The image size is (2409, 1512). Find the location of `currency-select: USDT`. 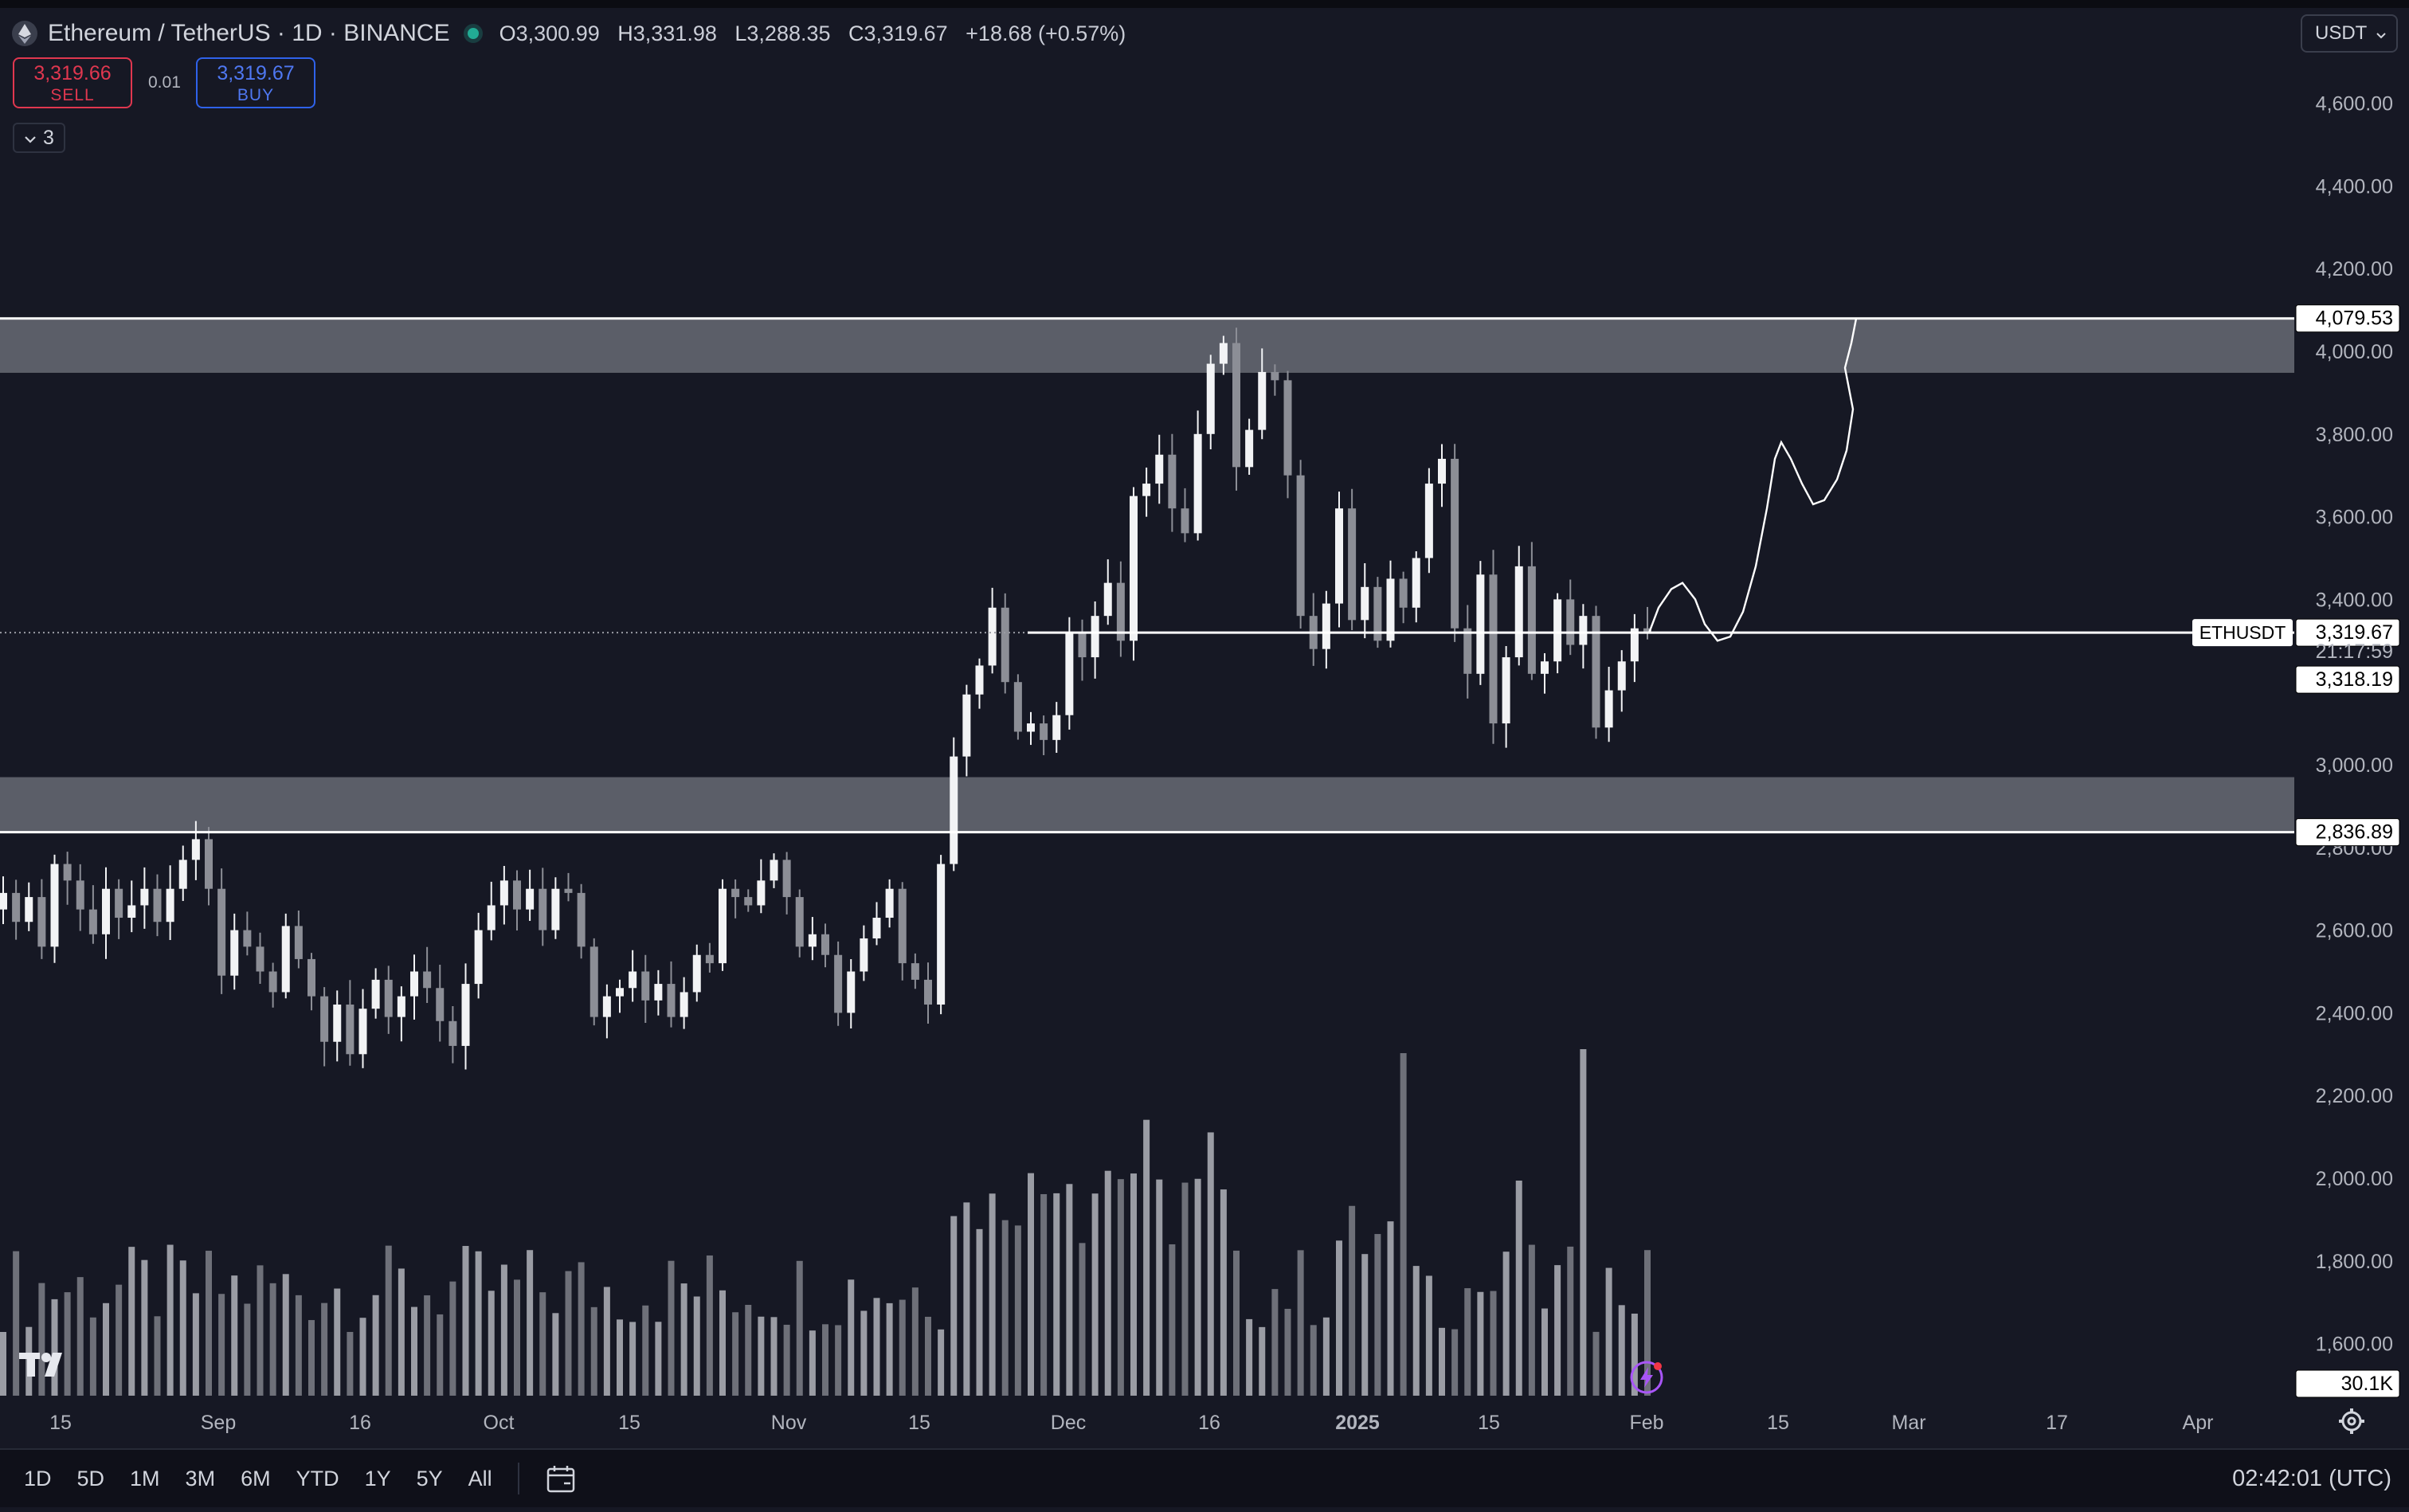

currency-select: USDT is located at coordinates (2349, 33).